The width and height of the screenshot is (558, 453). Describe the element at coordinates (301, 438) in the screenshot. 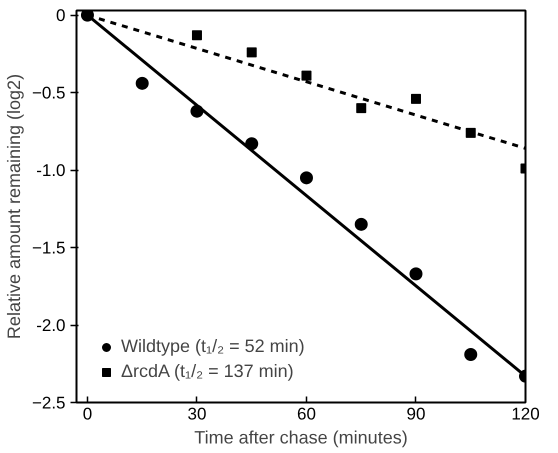

I see `x-axis-title: Time after chase (minutes)` at that location.